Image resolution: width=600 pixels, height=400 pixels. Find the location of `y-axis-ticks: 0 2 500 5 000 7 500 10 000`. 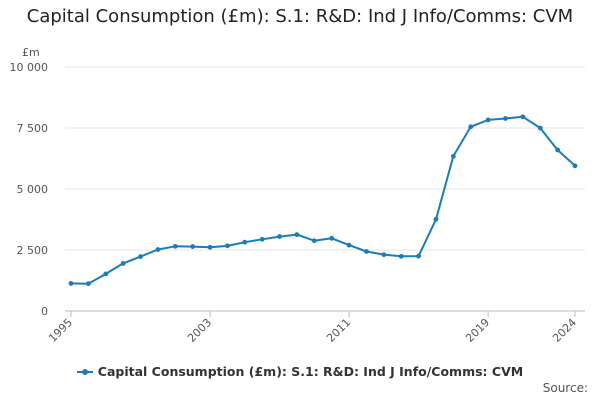

y-axis-ticks: 0 2 500 5 000 7 500 10 000 is located at coordinates (29, 189).